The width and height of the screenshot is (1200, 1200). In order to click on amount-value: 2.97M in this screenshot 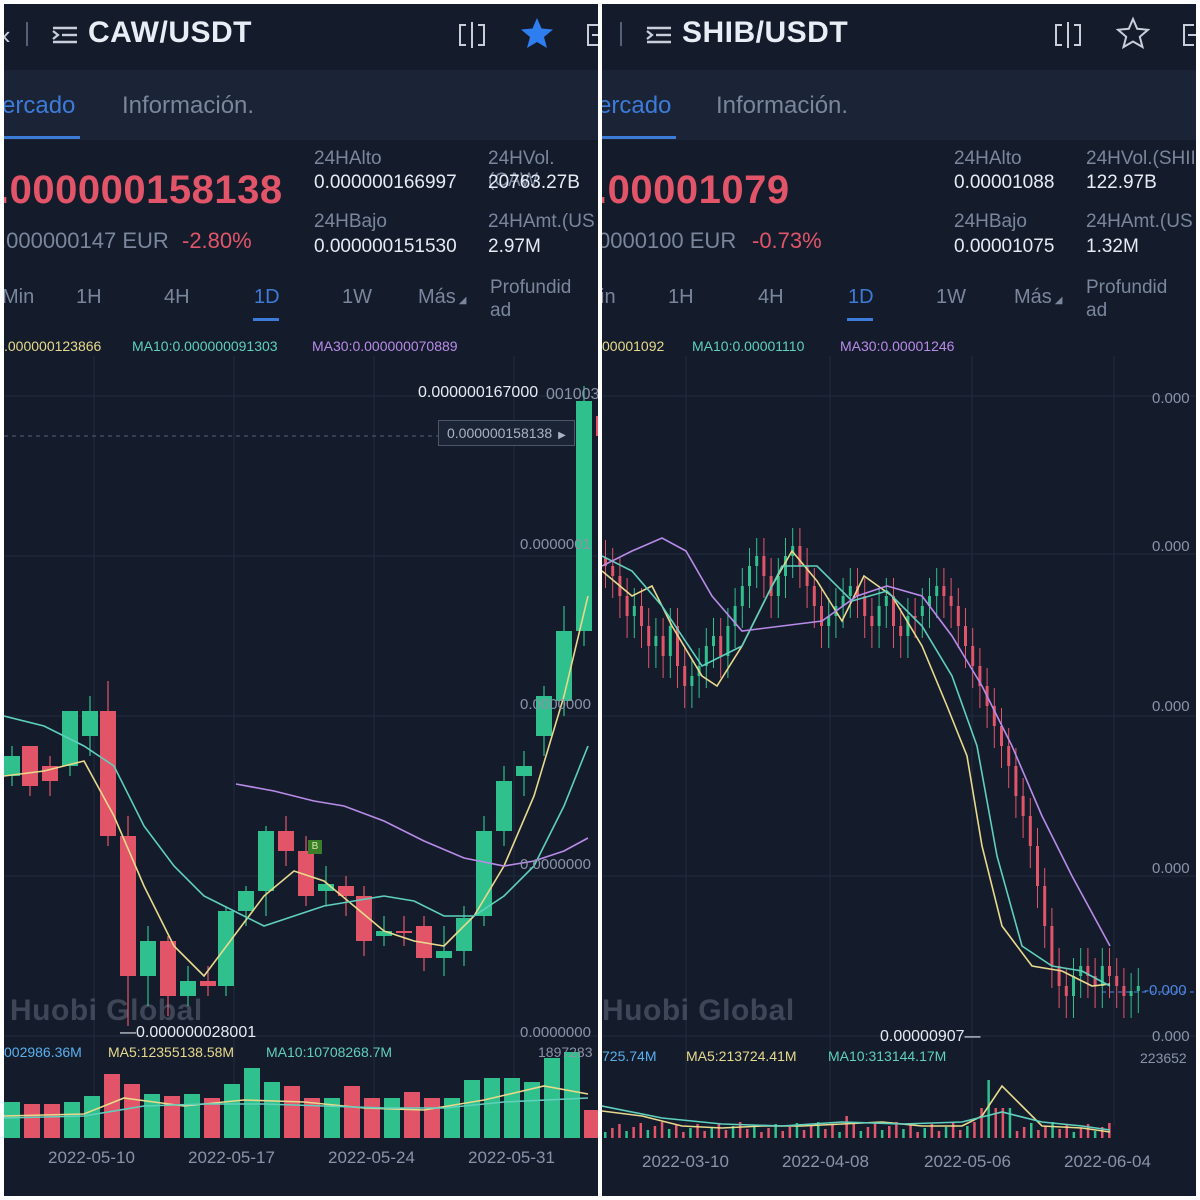, I will do `click(514, 246)`.